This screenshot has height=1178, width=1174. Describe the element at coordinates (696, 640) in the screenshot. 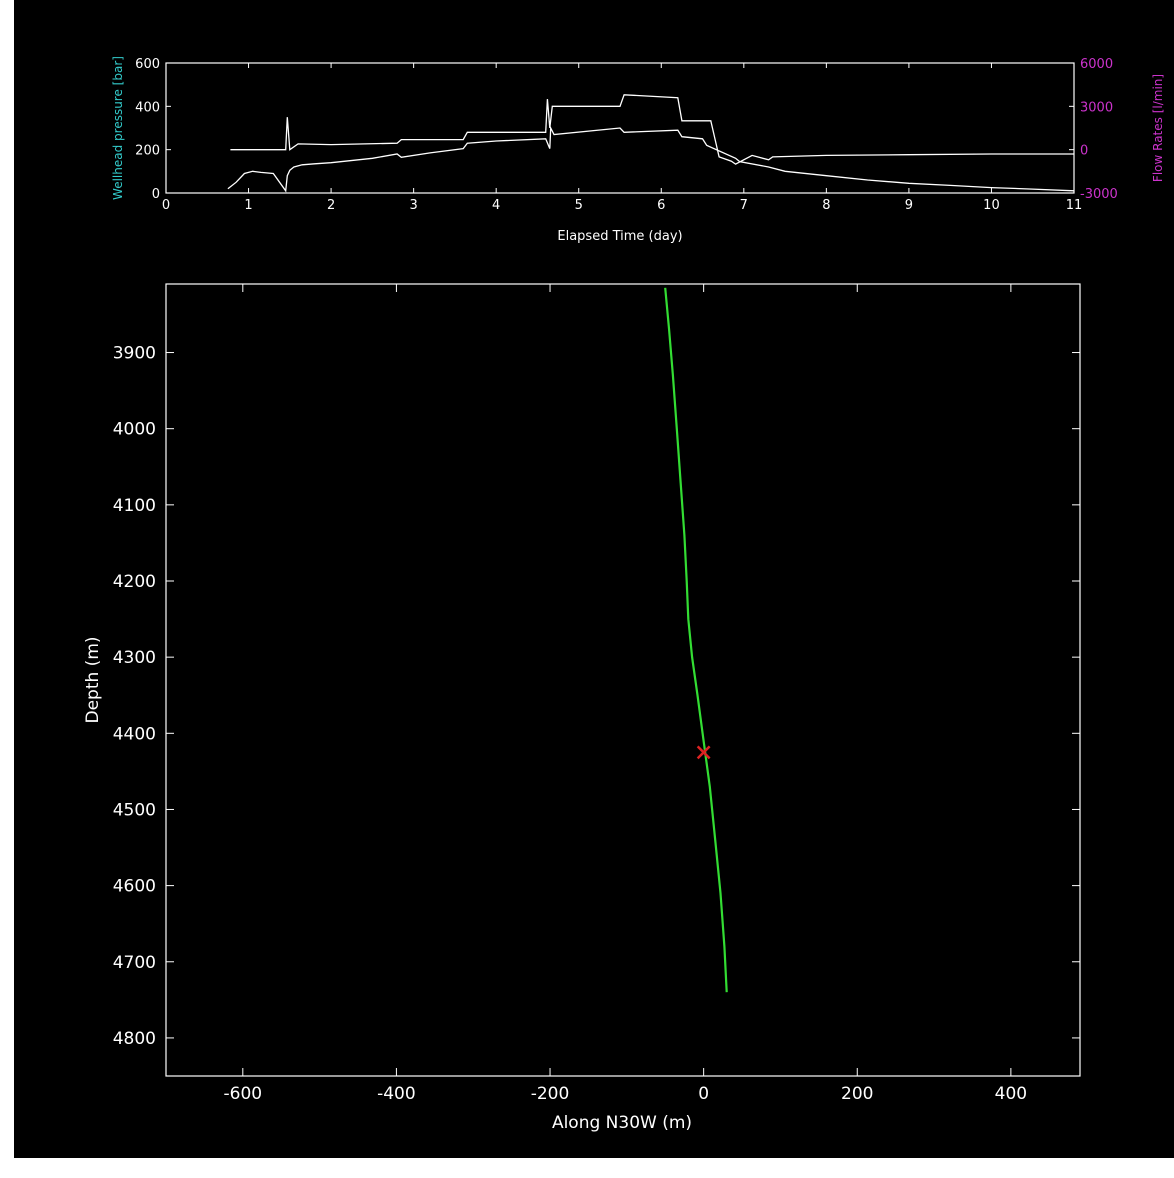

I see `chart2-well-trace` at that location.